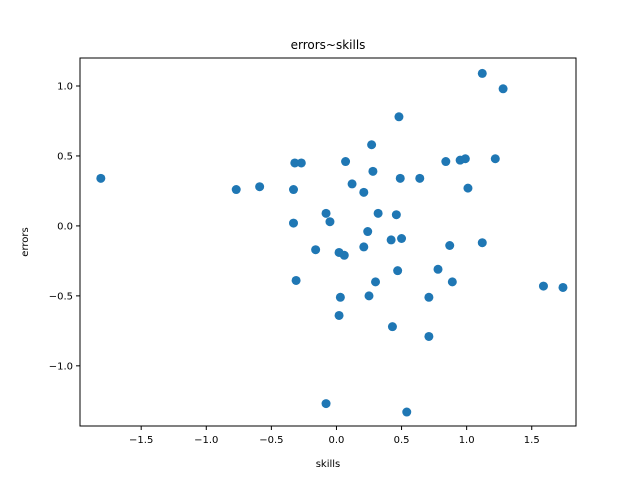  What do you see at coordinates (141, 440) in the screenshot?
I see `x-tick-label: −1.5` at bounding box center [141, 440].